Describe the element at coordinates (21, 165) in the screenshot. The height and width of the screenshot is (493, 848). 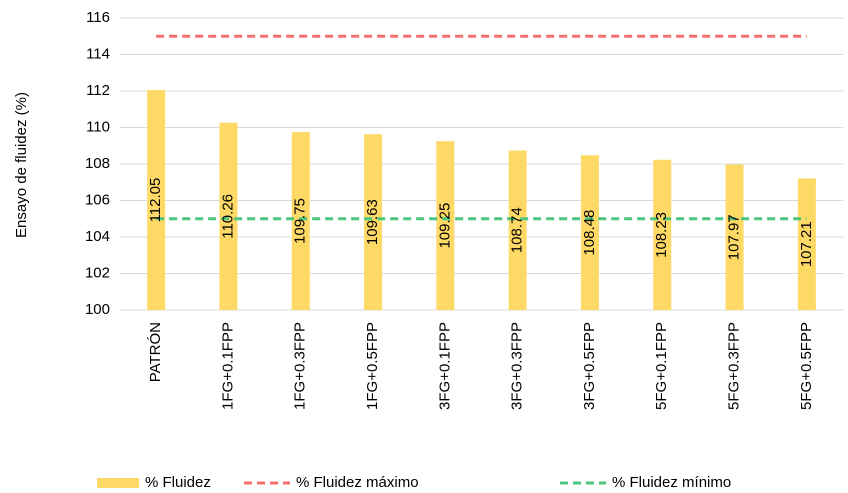
I see `y-axis-title: Ensayo de fluidez (%)` at that location.